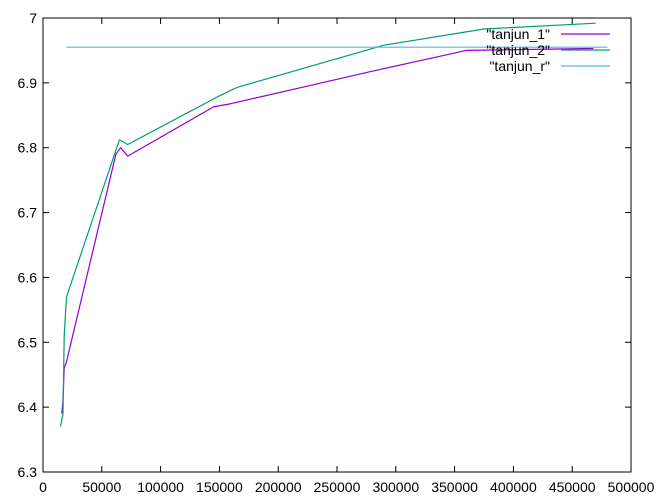  Describe the element at coordinates (28, 83) in the screenshot. I see `y-tick-label: 6.9` at that location.